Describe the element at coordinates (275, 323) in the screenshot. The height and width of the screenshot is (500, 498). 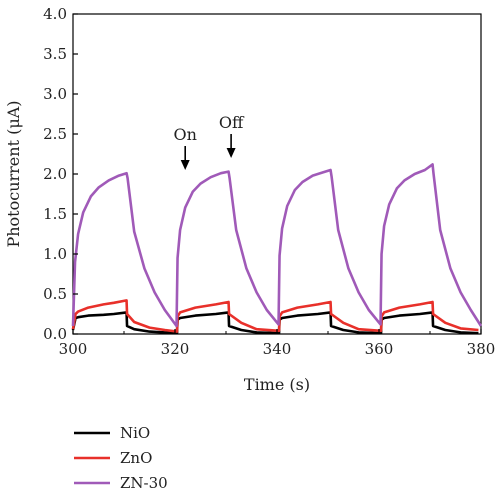
I see `series-line-nio` at that location.